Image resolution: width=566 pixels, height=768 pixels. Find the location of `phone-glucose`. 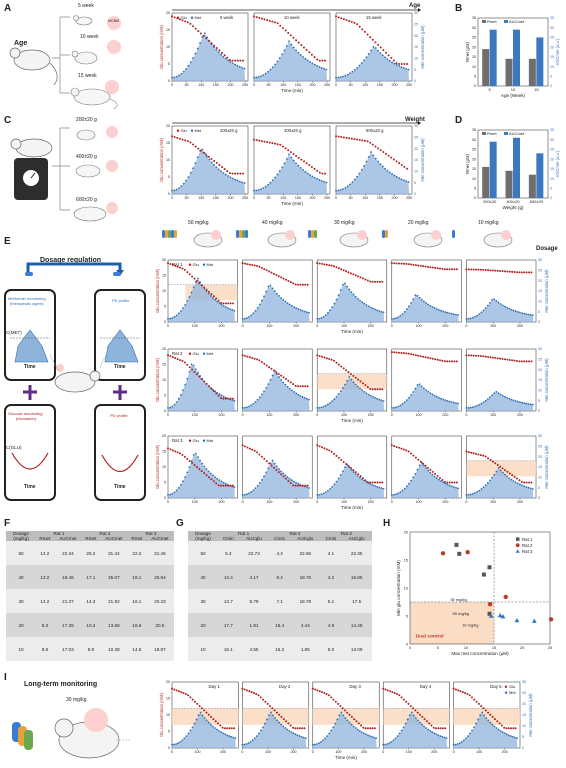

phone-glucose is located at coordinates (30, 452).